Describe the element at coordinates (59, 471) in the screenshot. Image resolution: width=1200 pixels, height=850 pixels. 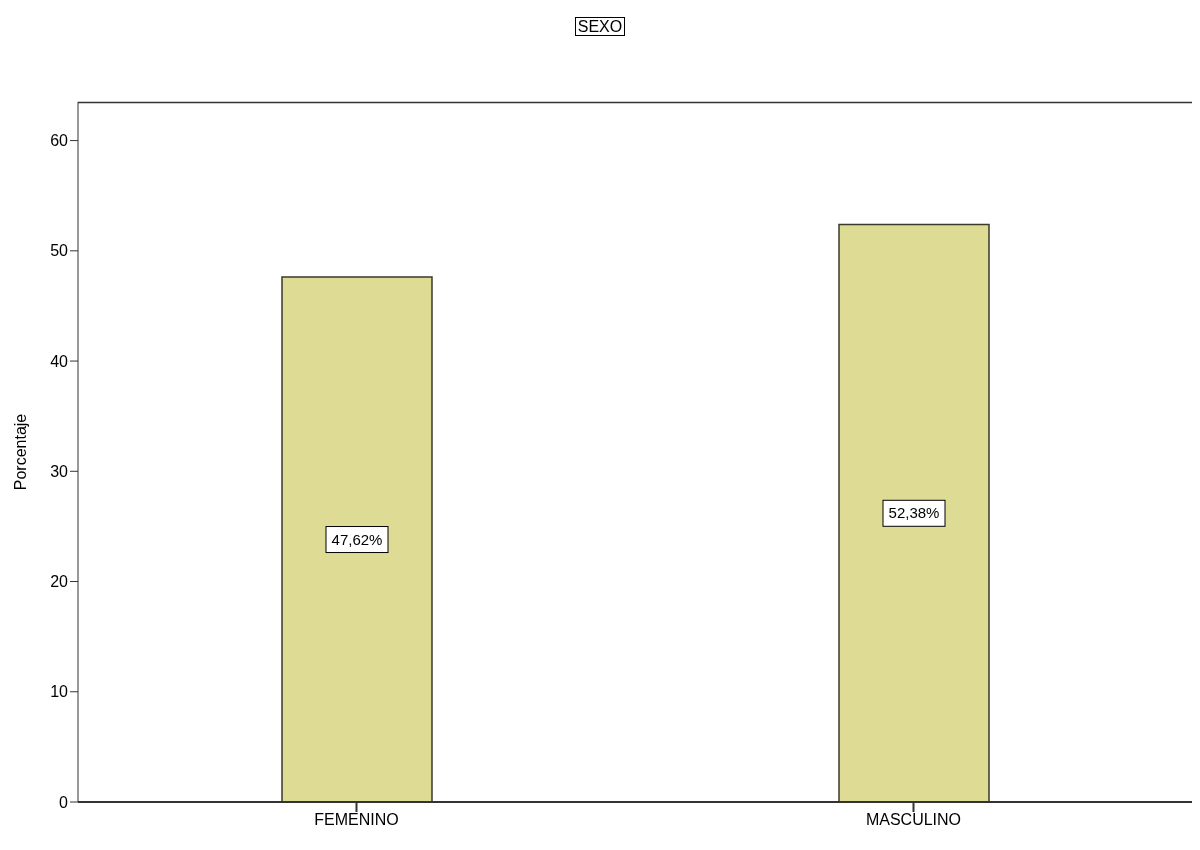
I see `y-tick-label: 30` at that location.